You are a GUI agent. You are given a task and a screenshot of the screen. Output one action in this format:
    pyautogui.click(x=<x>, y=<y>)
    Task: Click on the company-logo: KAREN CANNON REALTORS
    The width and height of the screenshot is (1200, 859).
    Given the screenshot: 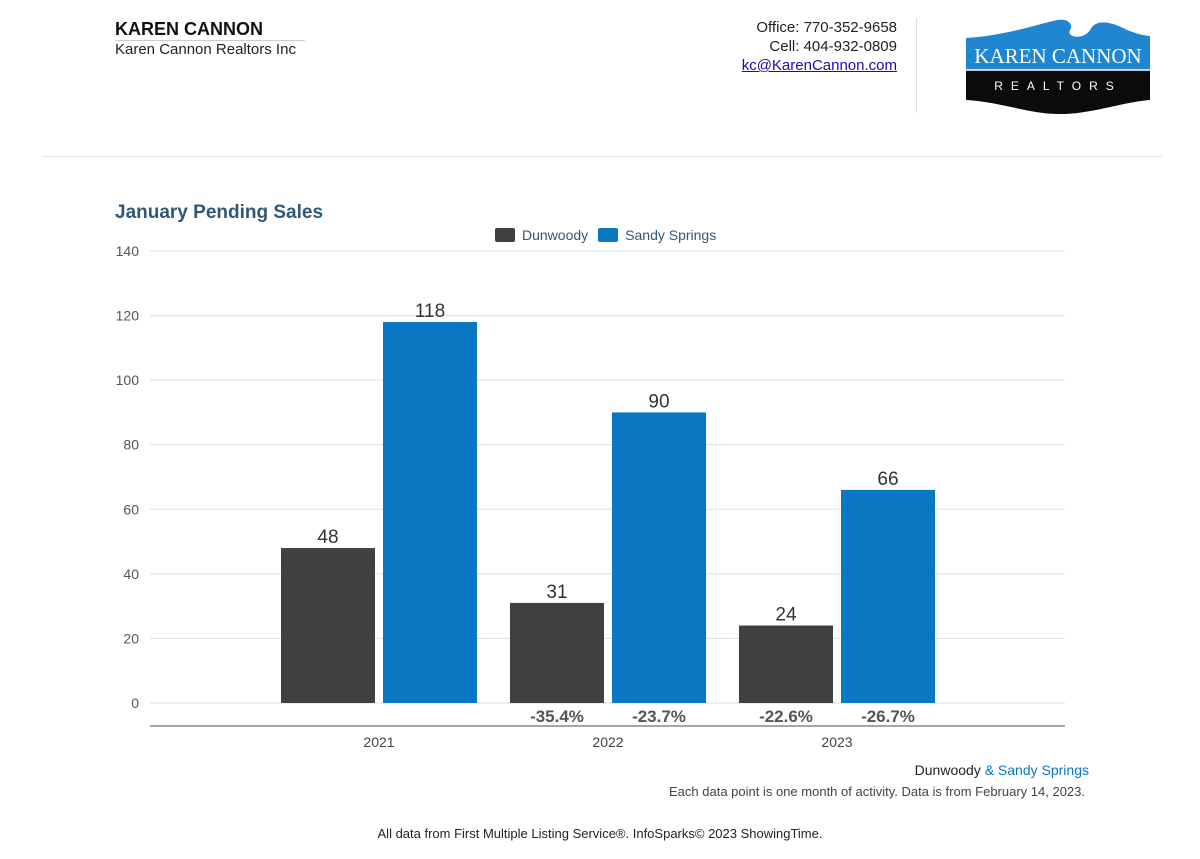 What is the action you would take?
    pyautogui.click(x=1058, y=66)
    